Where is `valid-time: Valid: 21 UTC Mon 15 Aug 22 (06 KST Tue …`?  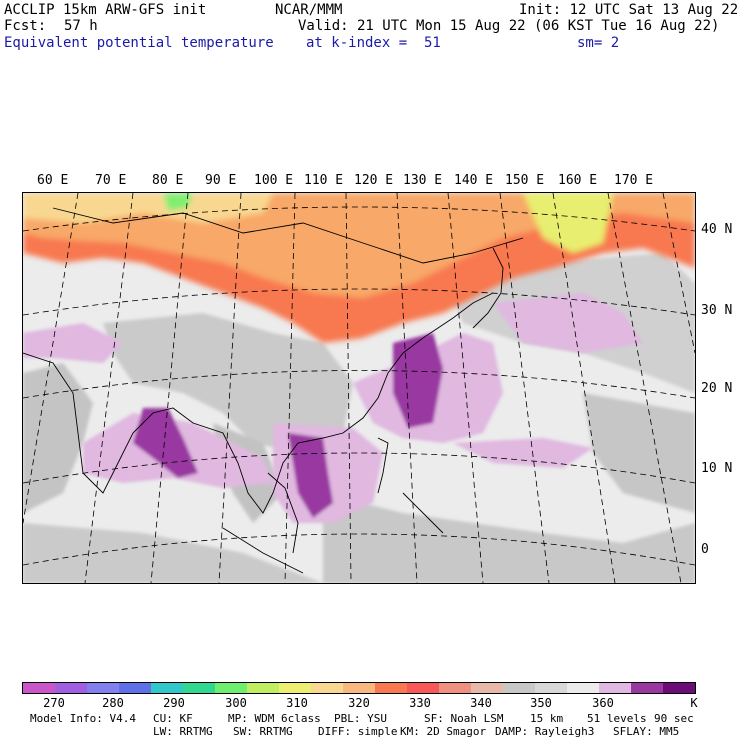 valid-time: Valid: 21 UTC Mon 15 Aug 22 (06 KST Tue … is located at coordinates (509, 26).